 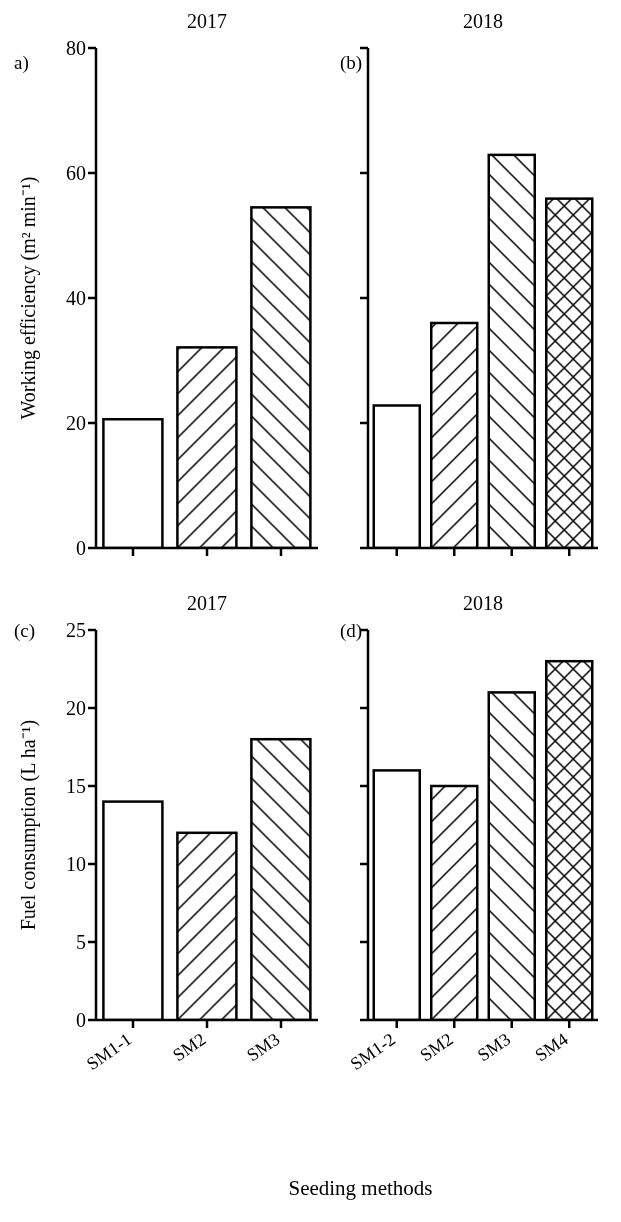 What do you see at coordinates (21, 63) in the screenshot?
I see `text: a)` at bounding box center [21, 63].